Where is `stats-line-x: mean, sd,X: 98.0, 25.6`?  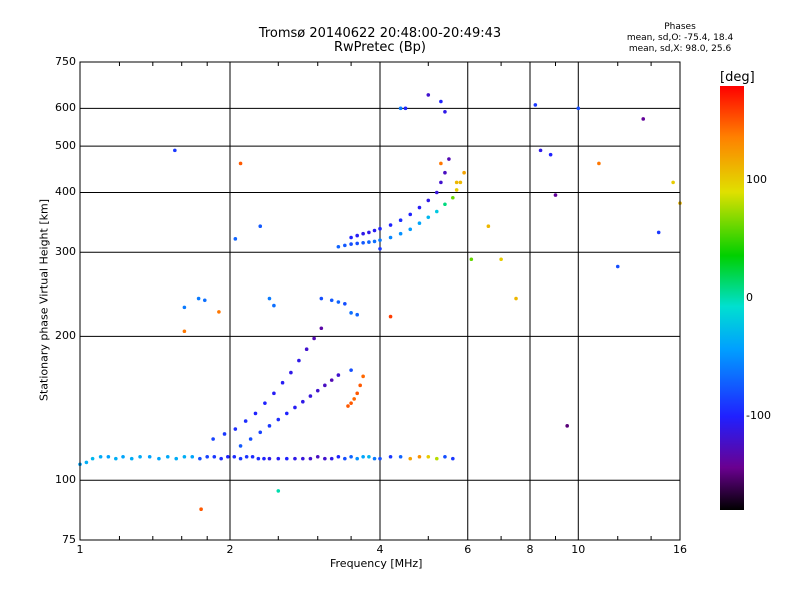
stats-line-x: mean, sd,X: 98.0, 25.6 is located at coordinates (680, 49).